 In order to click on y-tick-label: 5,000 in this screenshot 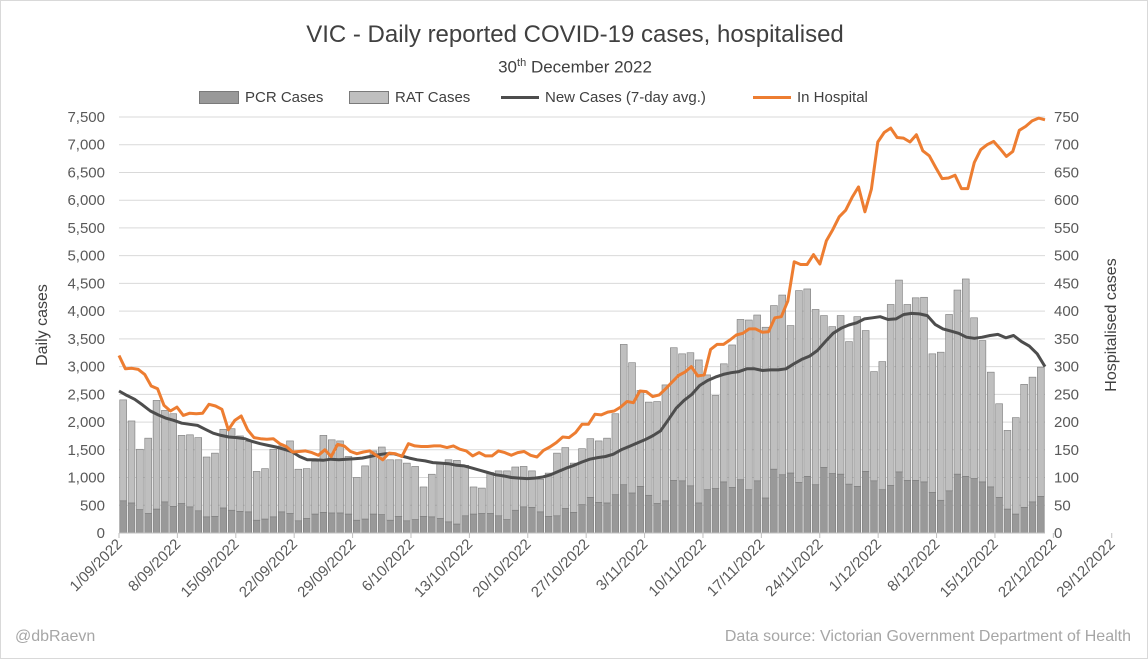, I will do `click(86, 256)`.